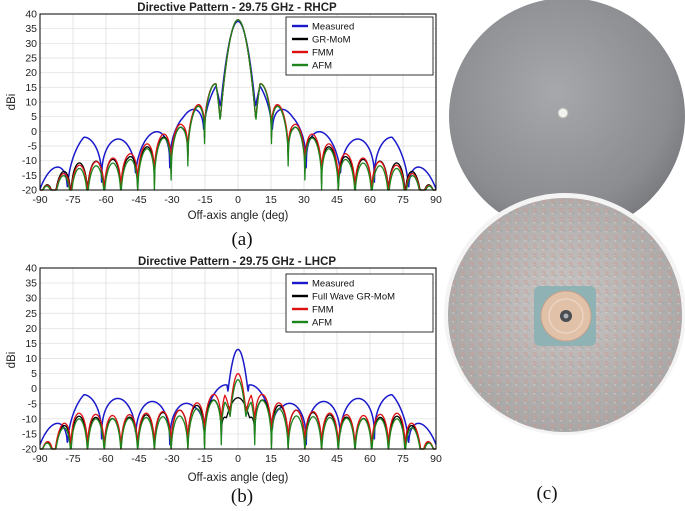 This screenshot has width=685, height=511. I want to click on chart-title: Directive Pattern - 29.75 GHz - RHCP, so click(237, 8).